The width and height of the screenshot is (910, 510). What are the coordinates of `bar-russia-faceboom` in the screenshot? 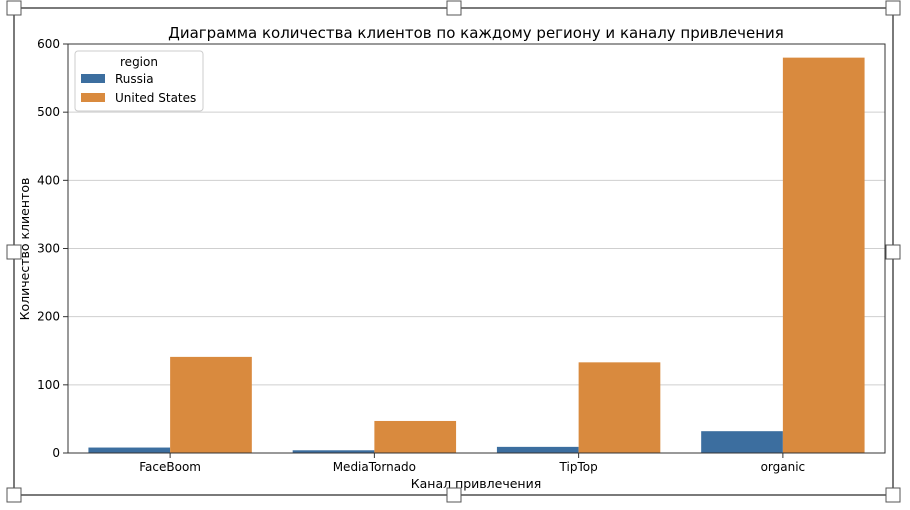 It's located at (129, 450).